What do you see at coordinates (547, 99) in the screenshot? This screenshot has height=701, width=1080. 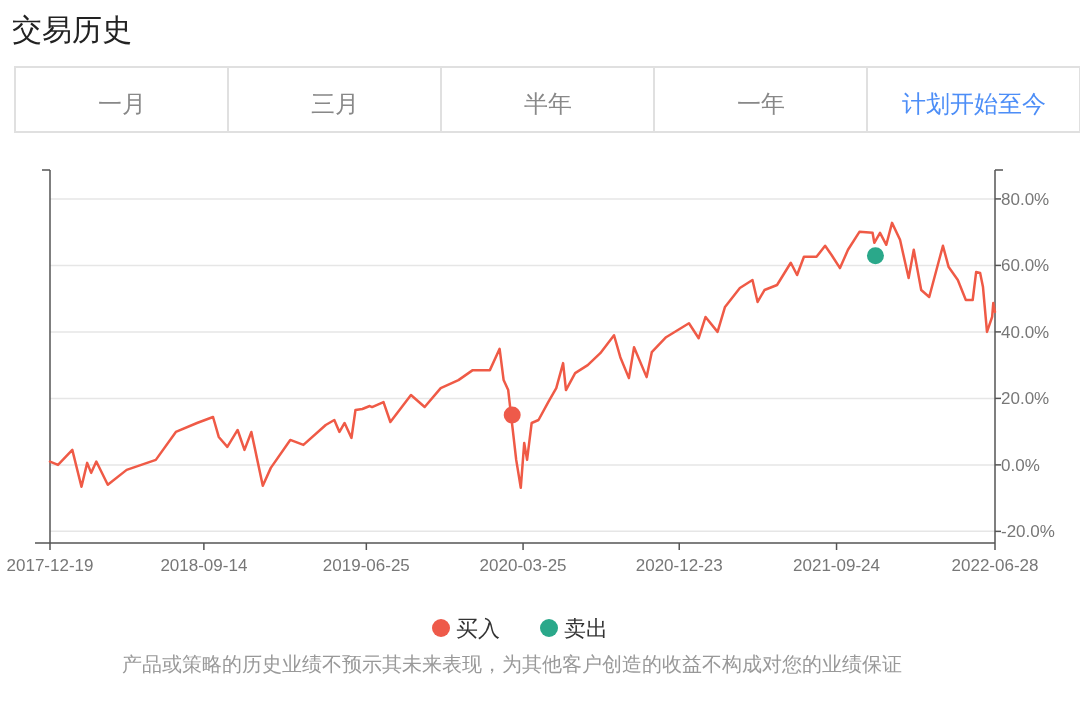 I see `tabs: 一月 三月 半年 一年 计划开始至今` at bounding box center [547, 99].